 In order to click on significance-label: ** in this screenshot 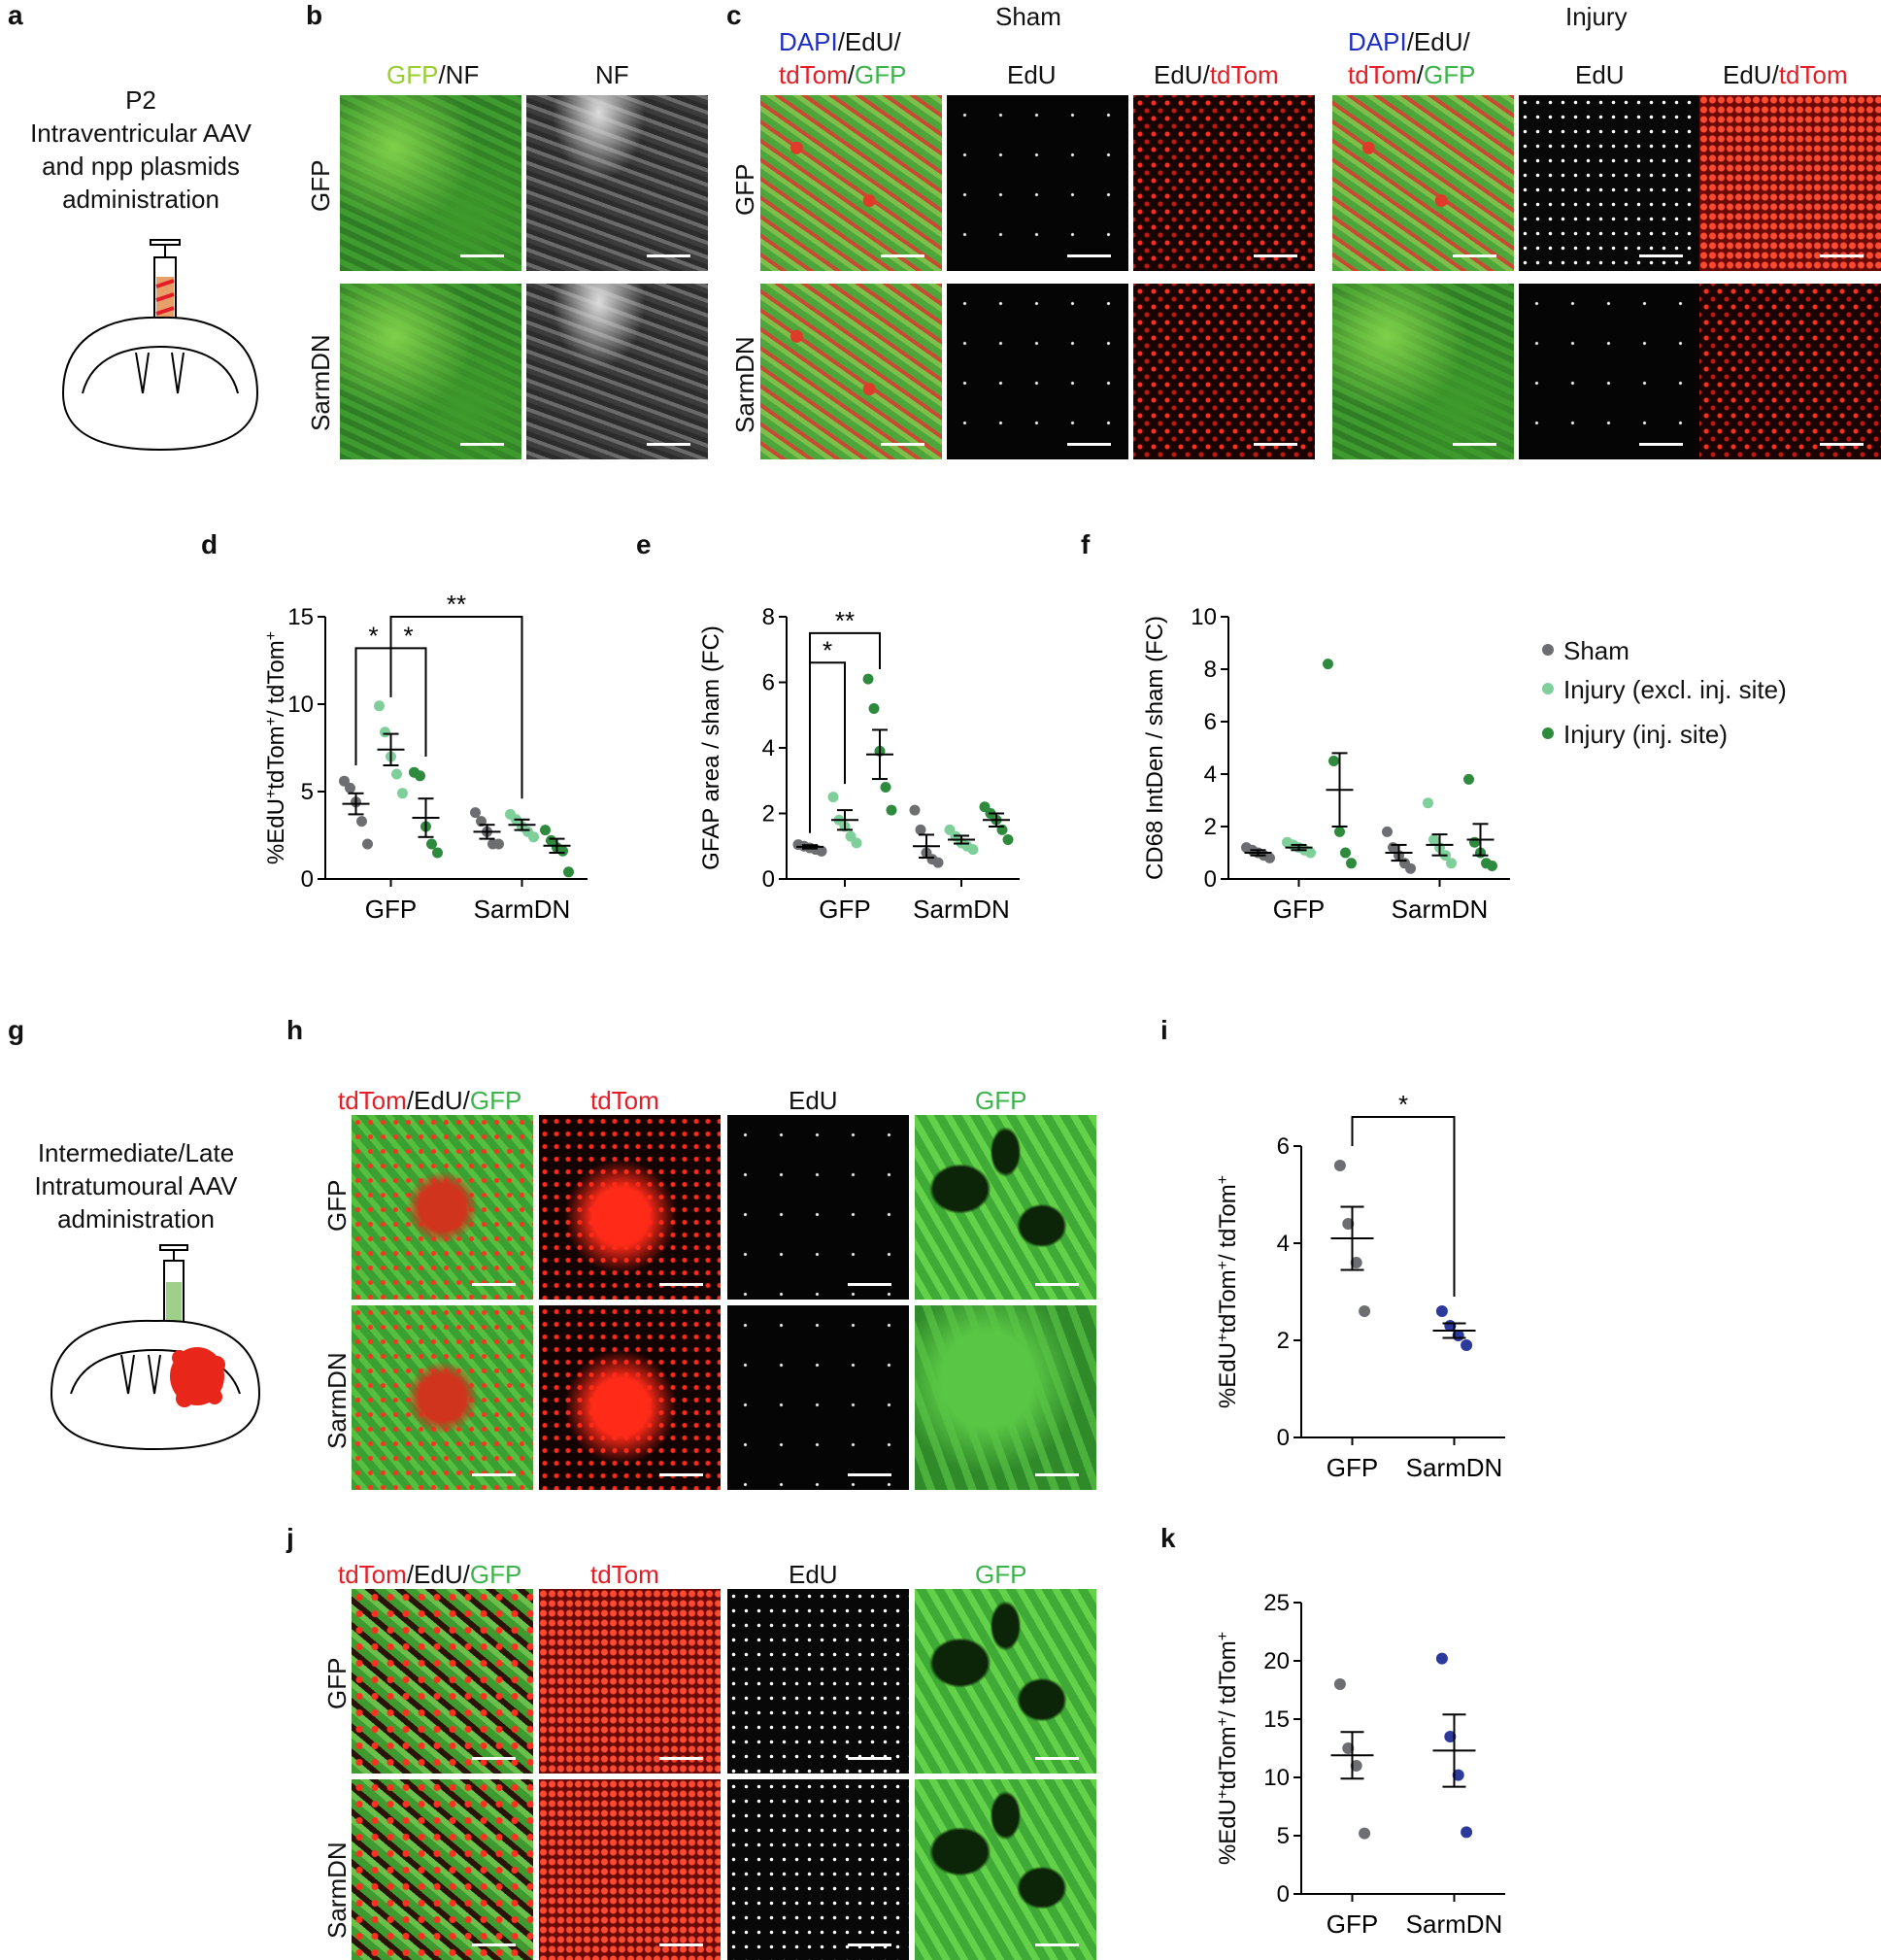, I will do `click(845, 620)`.